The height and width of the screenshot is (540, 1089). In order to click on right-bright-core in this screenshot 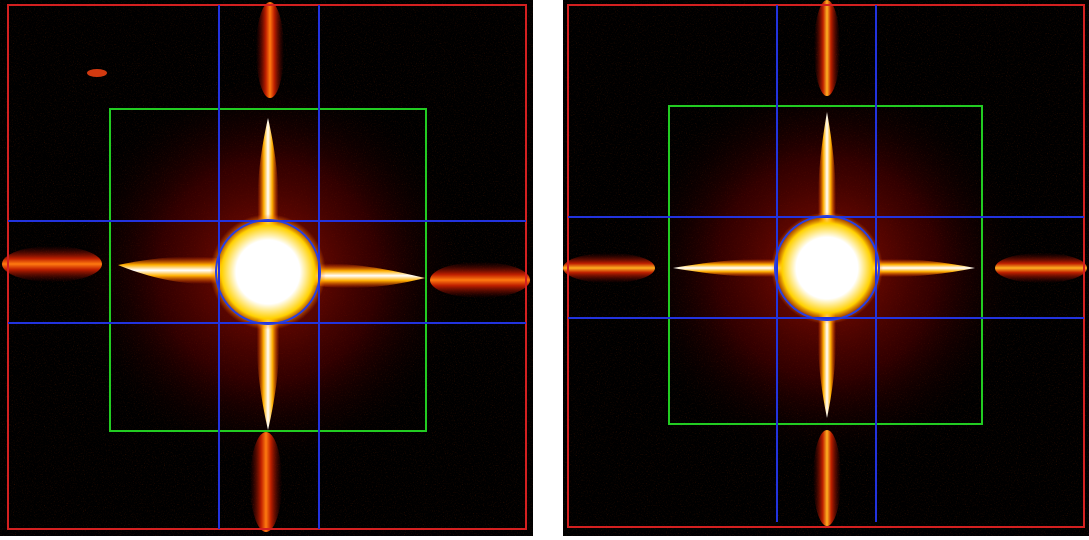, I will do `click(827, 268)`.